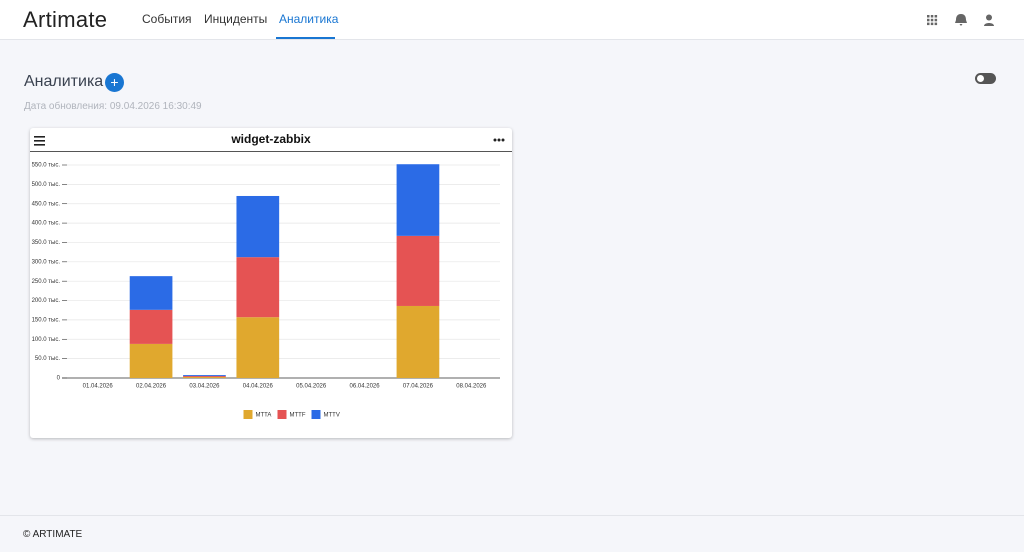 The height and width of the screenshot is (552, 1024). Describe the element at coordinates (499, 140) in the screenshot. I see `more-icon` at that location.